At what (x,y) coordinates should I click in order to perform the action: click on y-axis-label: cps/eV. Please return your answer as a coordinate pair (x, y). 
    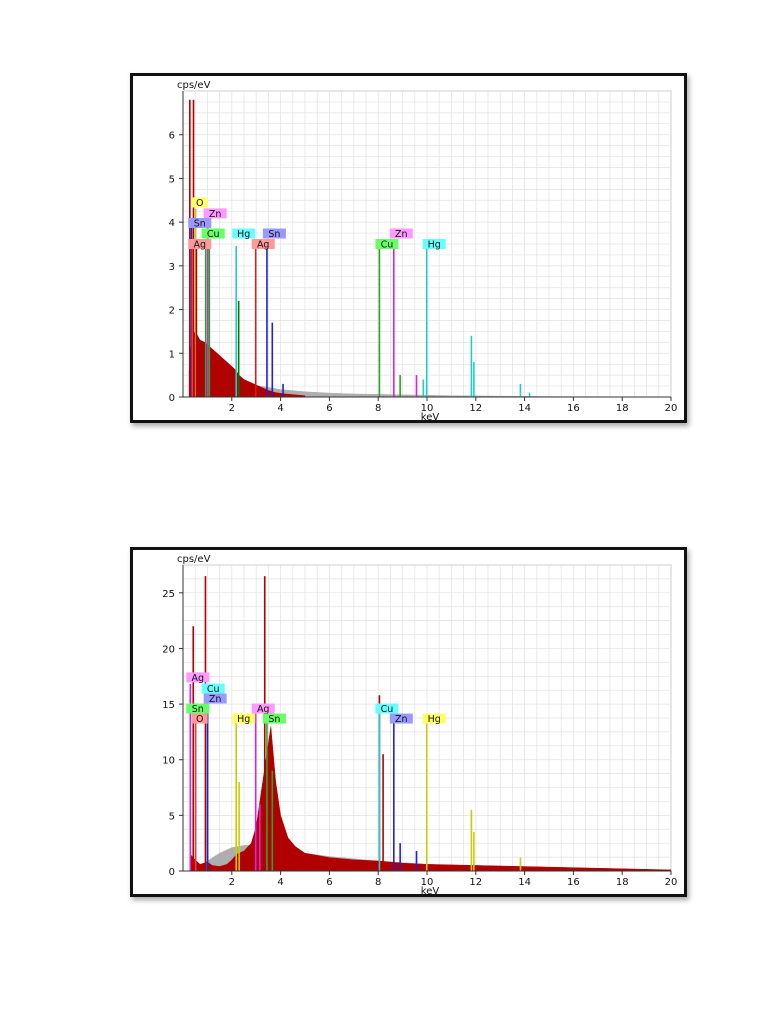
    Looking at the image, I should click on (194, 85).